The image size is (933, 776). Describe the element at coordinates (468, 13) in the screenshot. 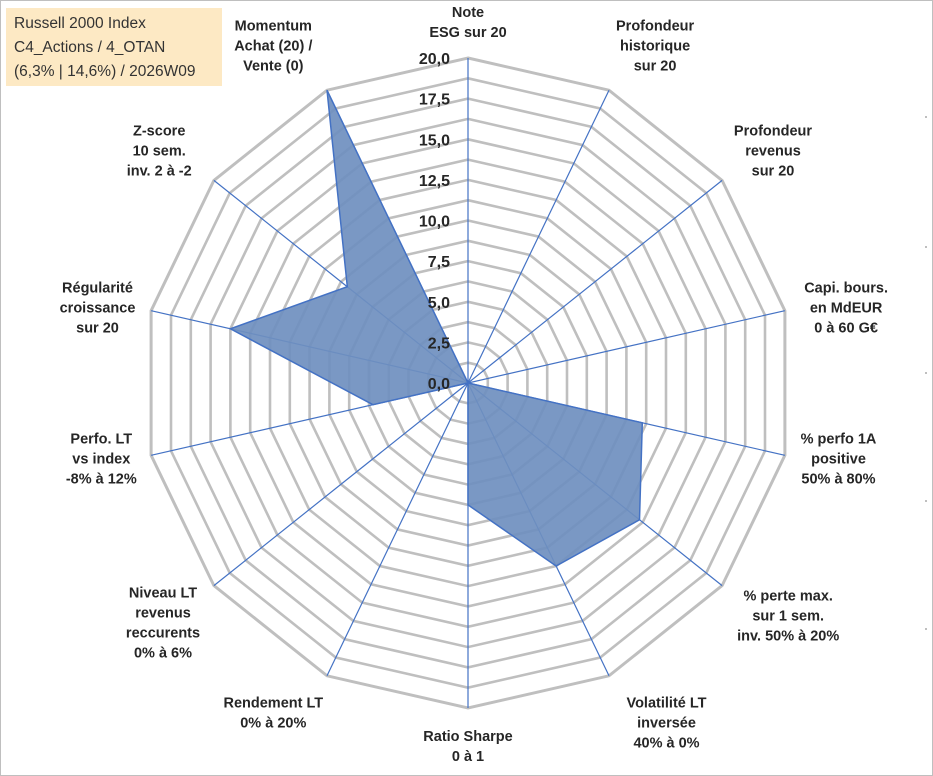

I see `axis-label: Note` at that location.